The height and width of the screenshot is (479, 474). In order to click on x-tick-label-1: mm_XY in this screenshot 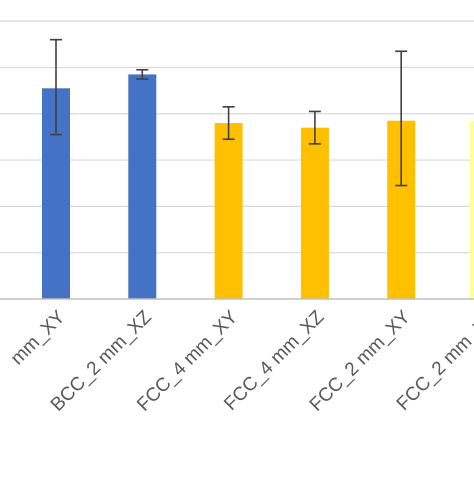, I will do `click(38, 337)`.